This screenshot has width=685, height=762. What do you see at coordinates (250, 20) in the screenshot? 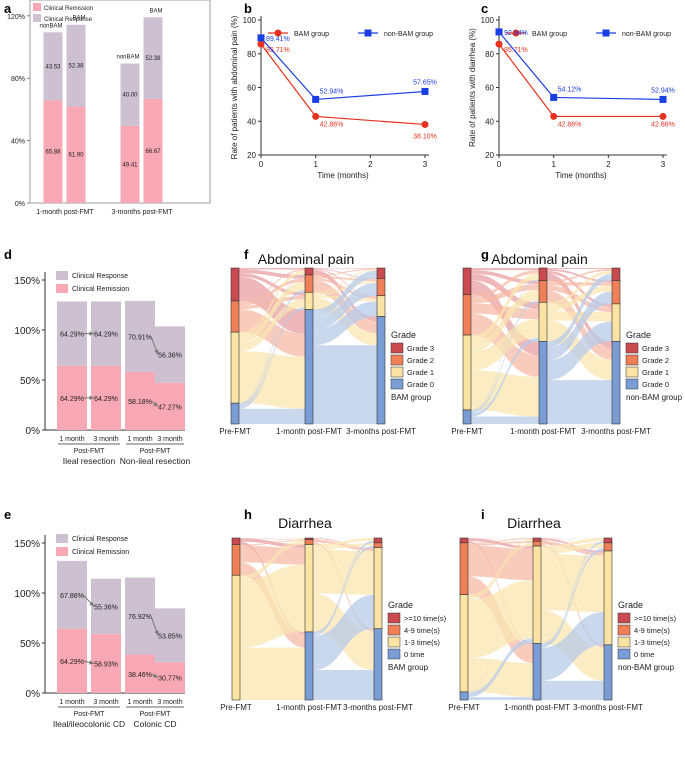
I see `y-tick-label: 100` at bounding box center [250, 20].